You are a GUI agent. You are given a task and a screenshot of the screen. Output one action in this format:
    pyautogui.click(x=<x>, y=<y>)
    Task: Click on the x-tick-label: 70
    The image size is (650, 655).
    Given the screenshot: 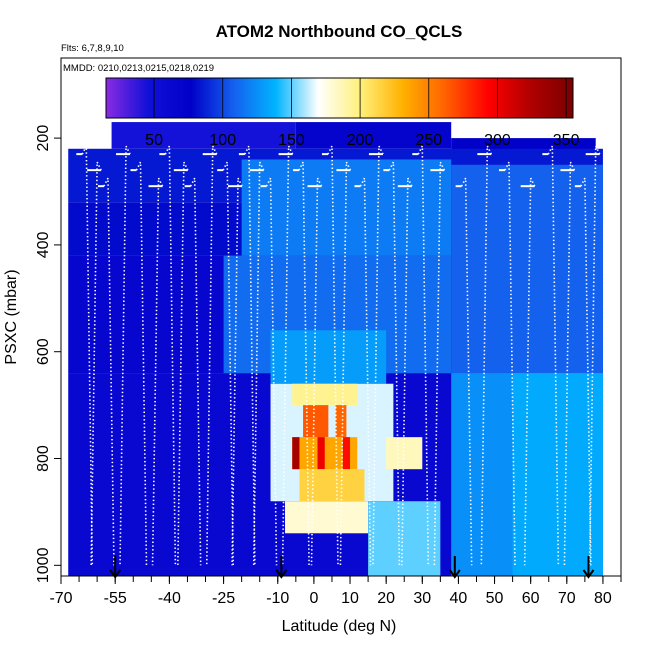 What is the action you would take?
    pyautogui.click(x=567, y=598)
    